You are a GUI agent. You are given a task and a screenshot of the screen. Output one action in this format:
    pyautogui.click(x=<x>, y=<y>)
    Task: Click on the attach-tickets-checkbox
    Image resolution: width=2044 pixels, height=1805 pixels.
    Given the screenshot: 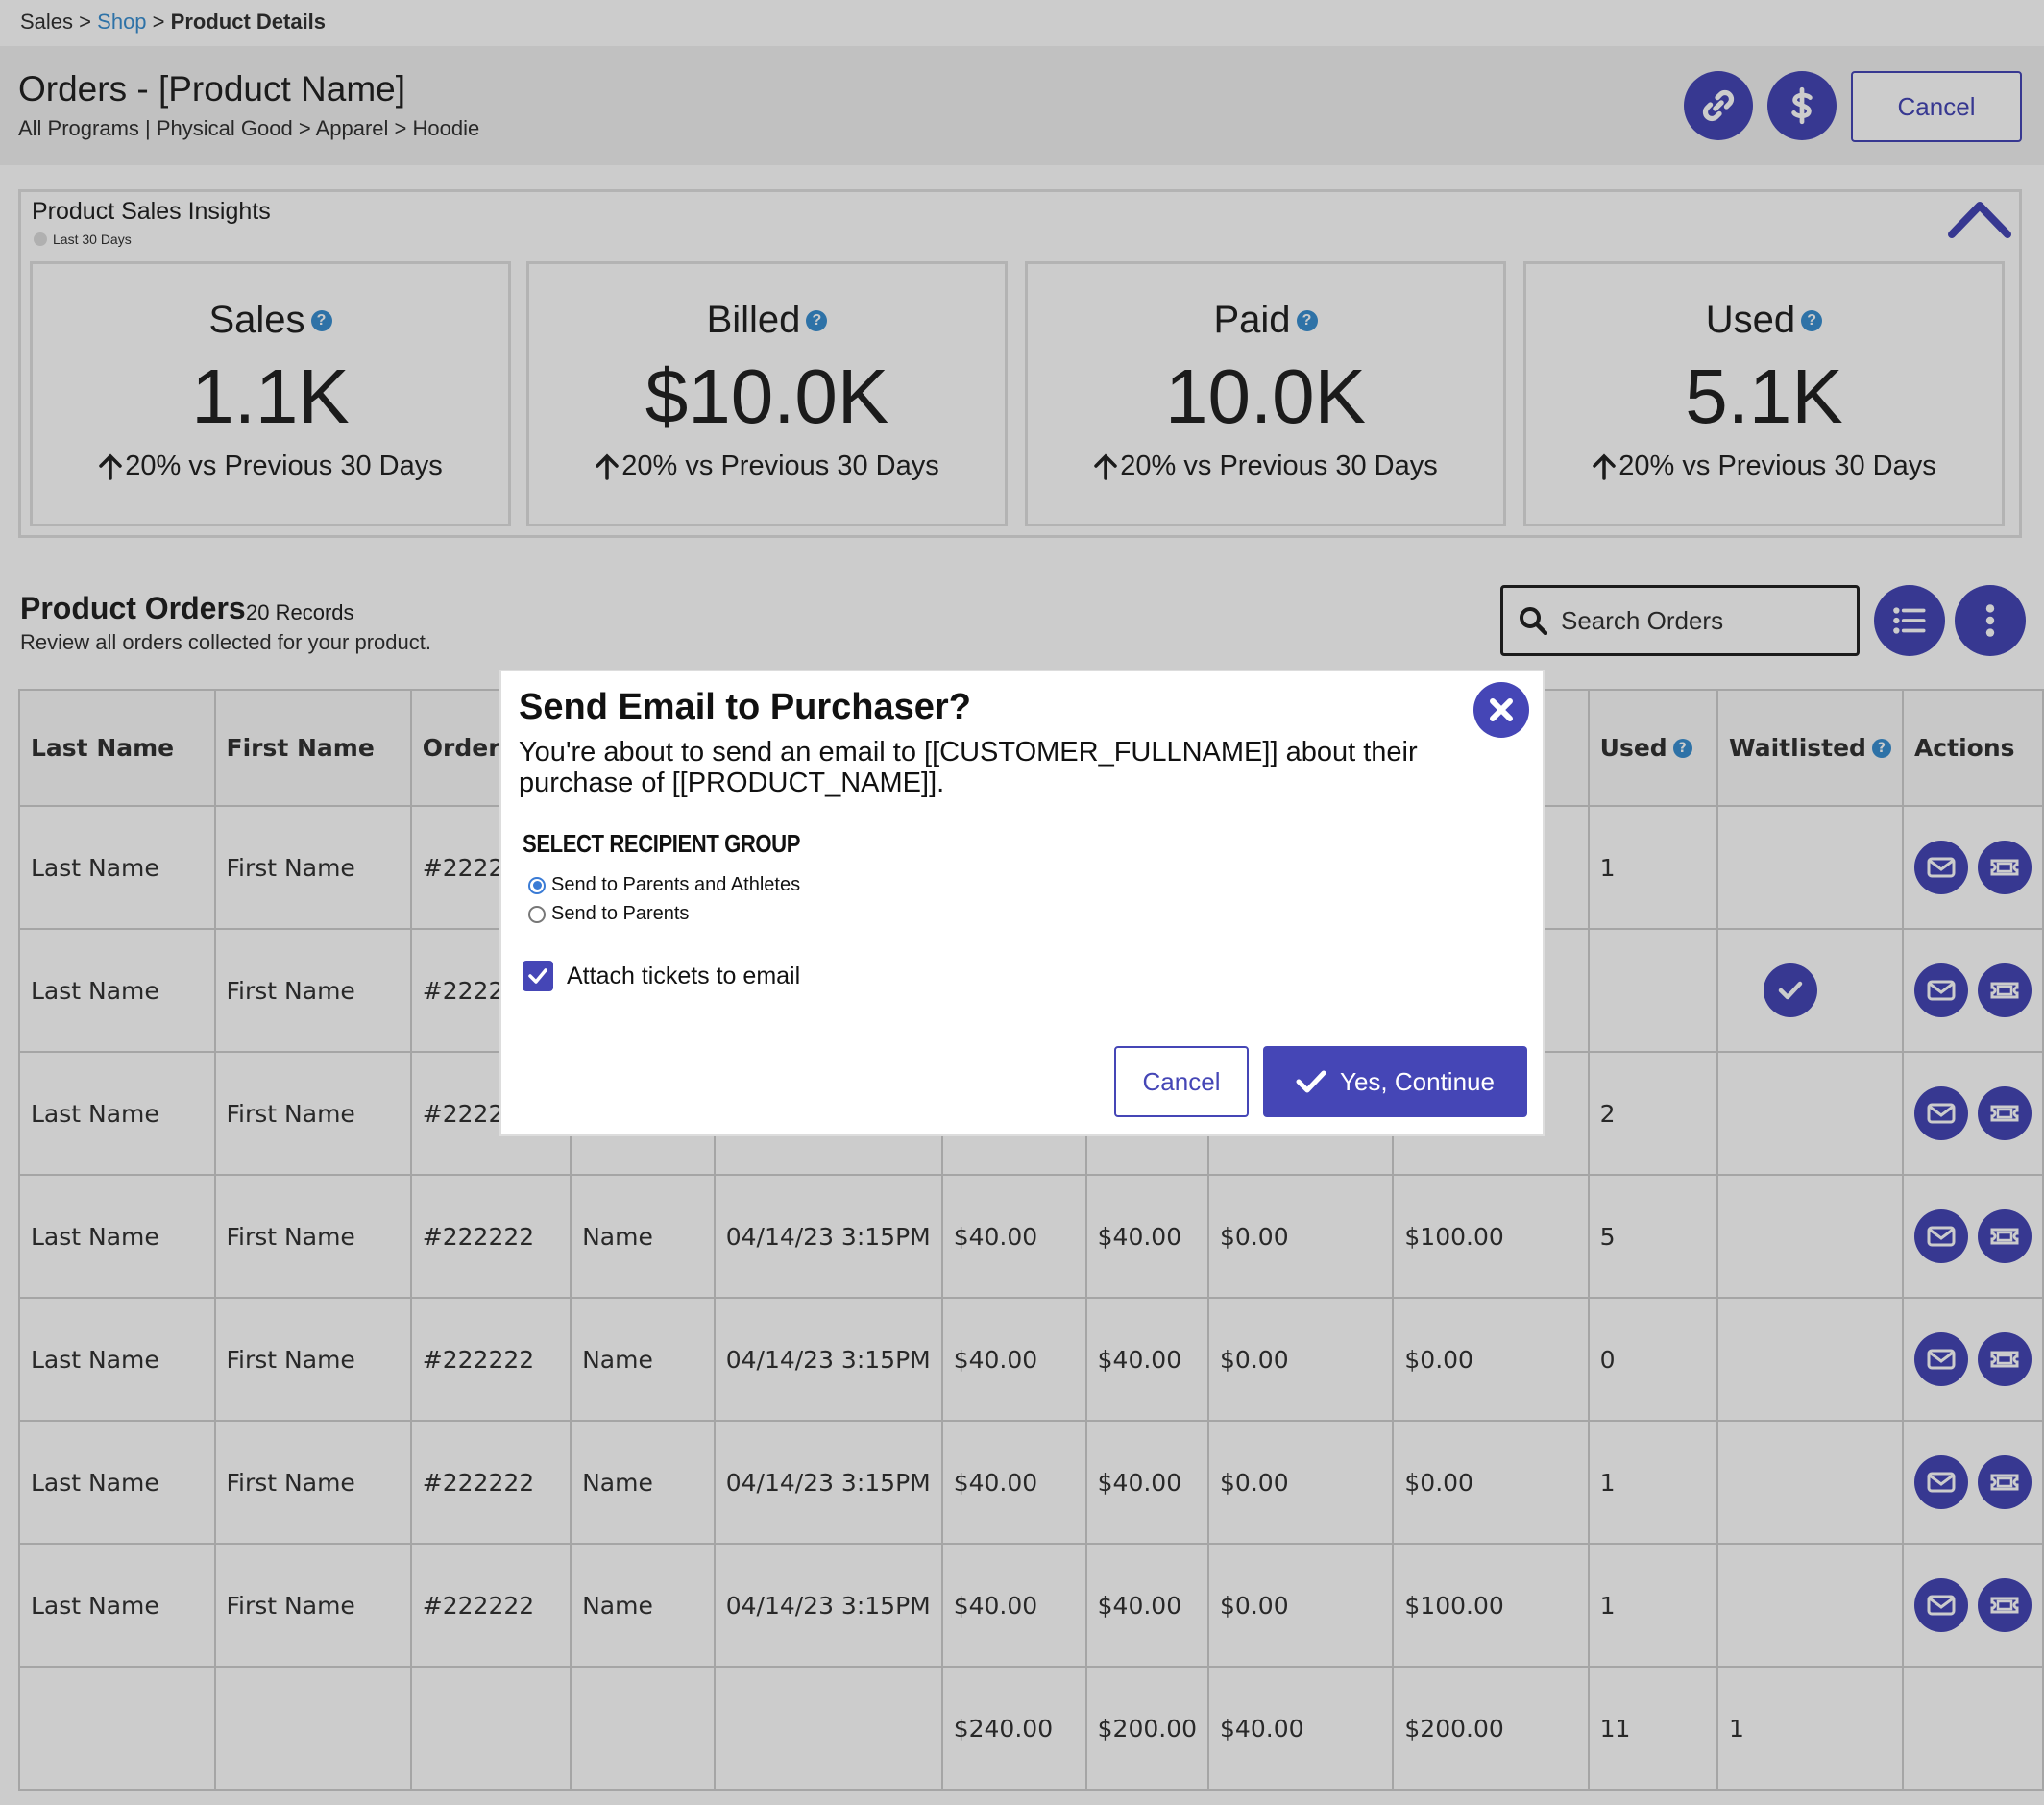 What is the action you would take?
    pyautogui.click(x=538, y=976)
    